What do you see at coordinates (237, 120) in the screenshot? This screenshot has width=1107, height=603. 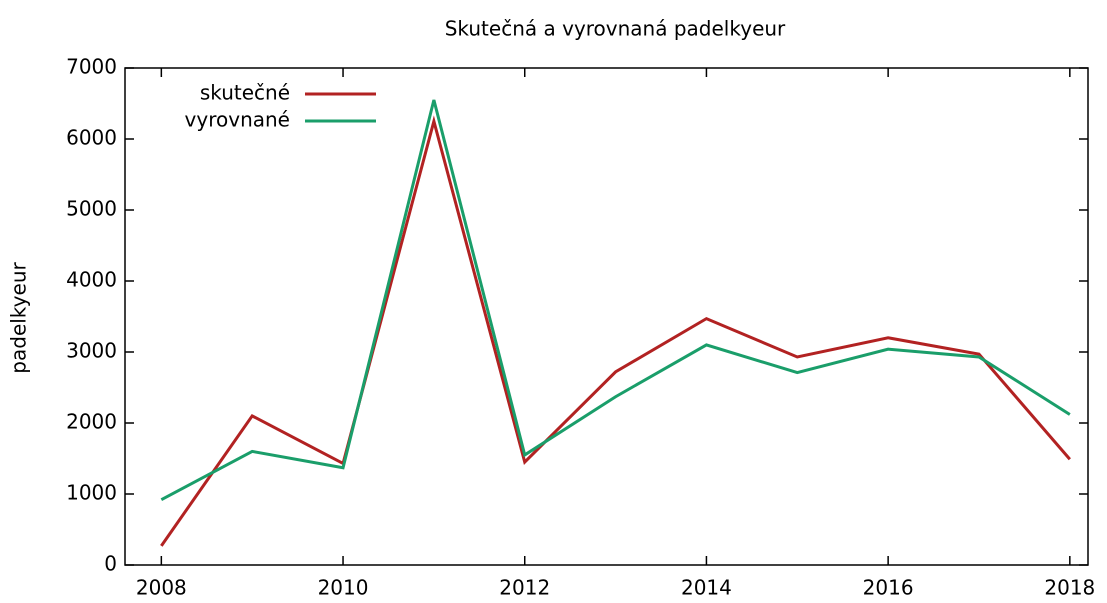 I see `legend-label: vyrovnané` at bounding box center [237, 120].